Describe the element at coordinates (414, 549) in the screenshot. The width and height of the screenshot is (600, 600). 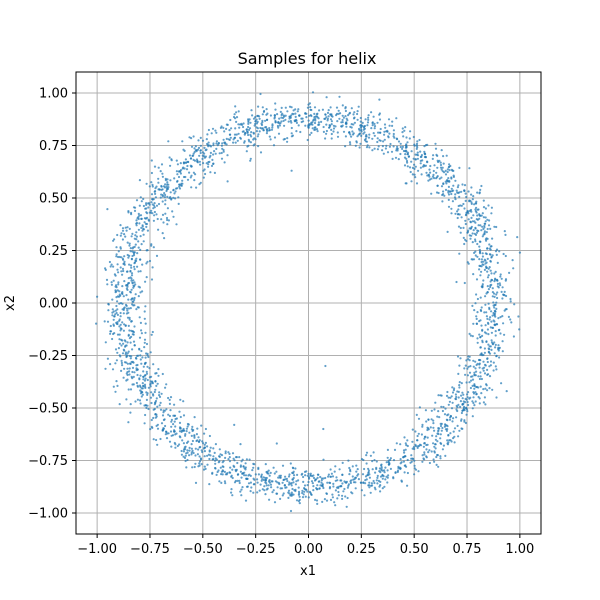
I see `x-tick-label: 0.50` at that location.